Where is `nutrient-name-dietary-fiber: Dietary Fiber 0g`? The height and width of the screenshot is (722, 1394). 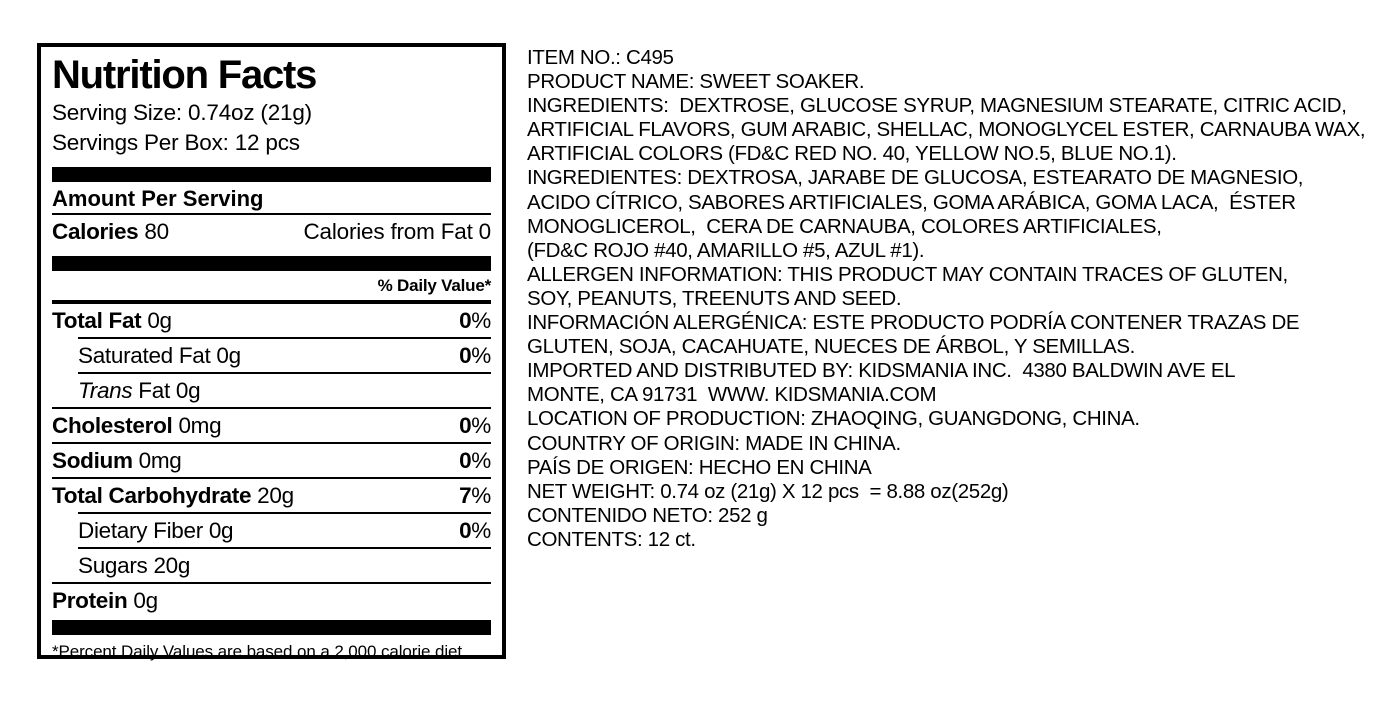
nutrient-name-dietary-fiber: Dietary Fiber 0g is located at coordinates (156, 530).